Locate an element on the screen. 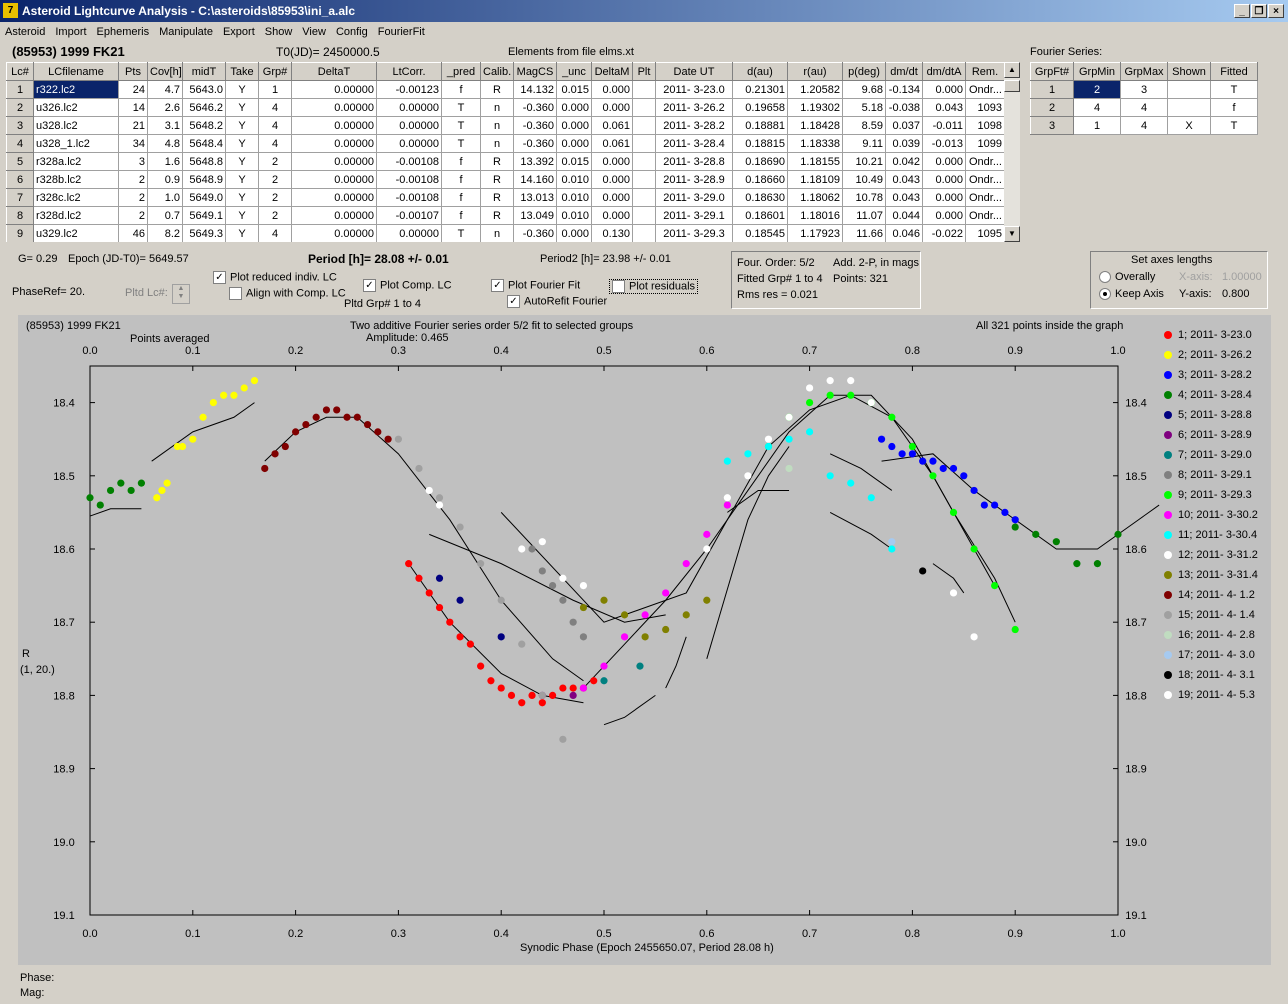  lc-cell: 2.6 is located at coordinates (165, 107).